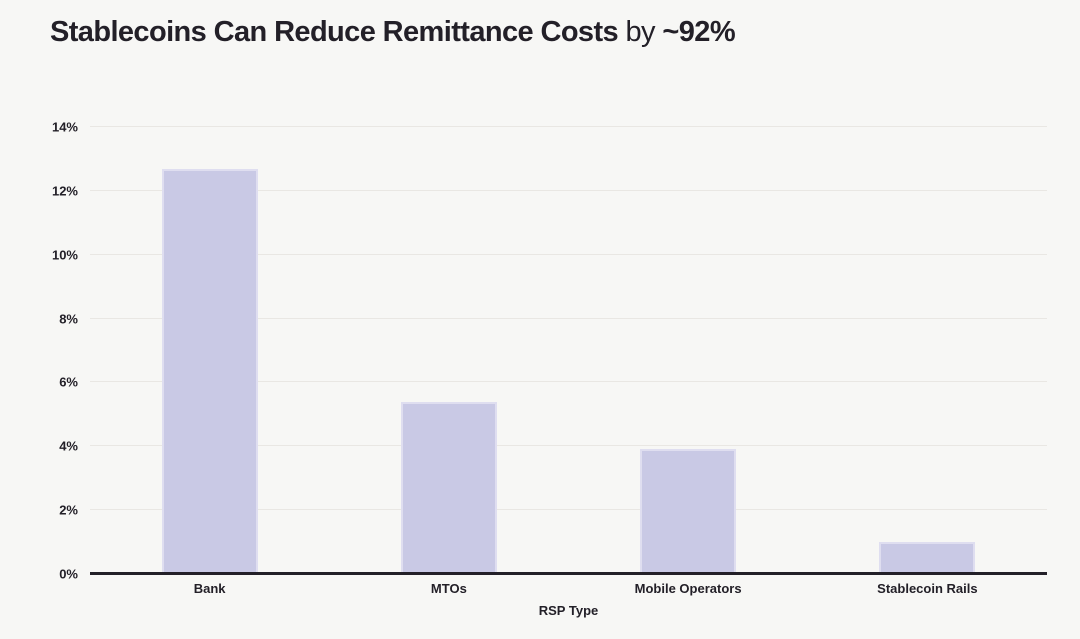  What do you see at coordinates (209, 588) in the screenshot?
I see `x-category-label: Bank` at bounding box center [209, 588].